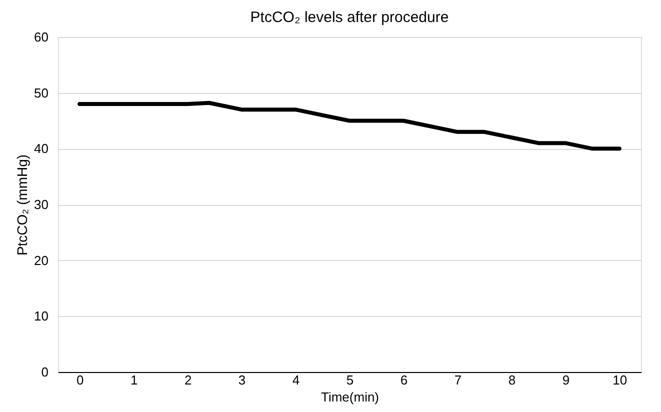 The height and width of the screenshot is (412, 661). I want to click on x-tick-label: 6, so click(404, 380).